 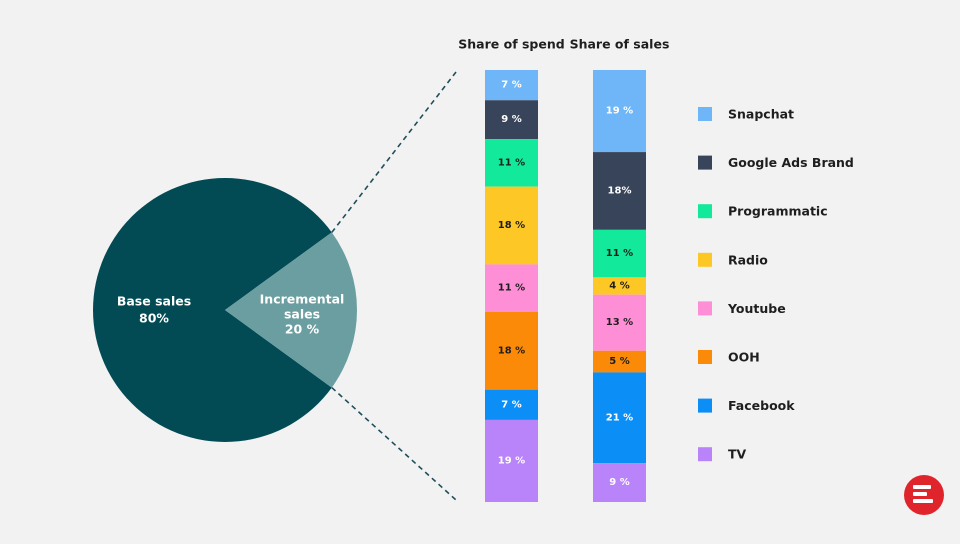 I want to click on bar-segment-share-of-sales-ooh, so click(x=619, y=361).